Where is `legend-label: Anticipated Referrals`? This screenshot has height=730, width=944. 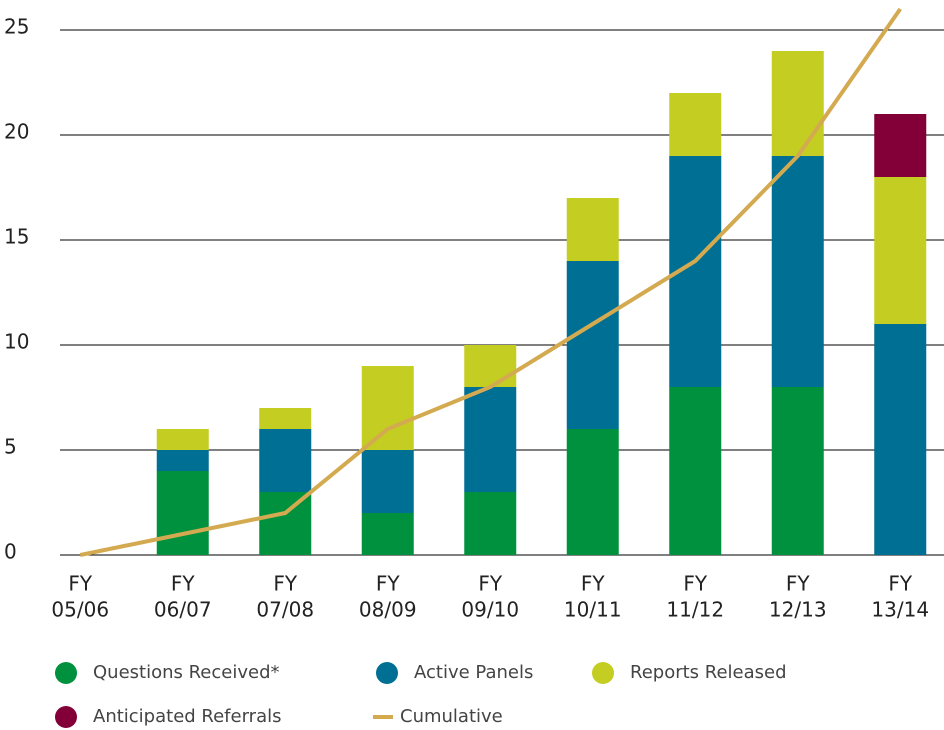
legend-label: Anticipated Referrals is located at coordinates (187, 716).